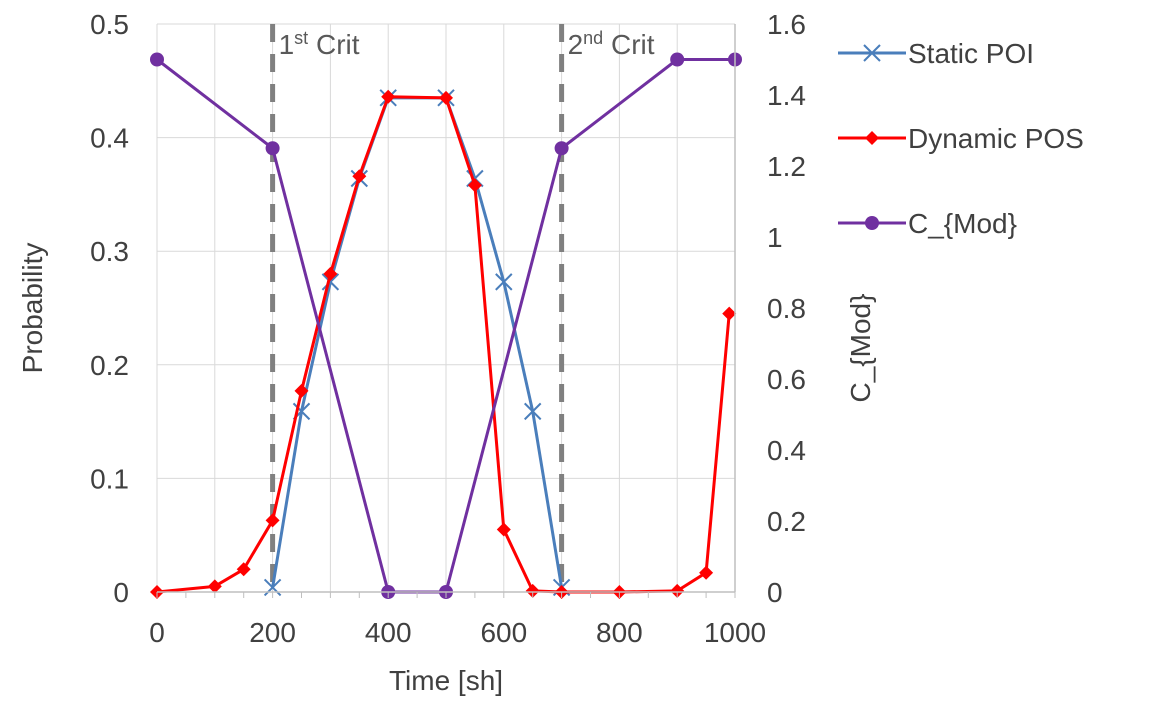 The width and height of the screenshot is (1149, 705). I want to click on y2-axis-title: C_{Mod}, so click(860, 348).